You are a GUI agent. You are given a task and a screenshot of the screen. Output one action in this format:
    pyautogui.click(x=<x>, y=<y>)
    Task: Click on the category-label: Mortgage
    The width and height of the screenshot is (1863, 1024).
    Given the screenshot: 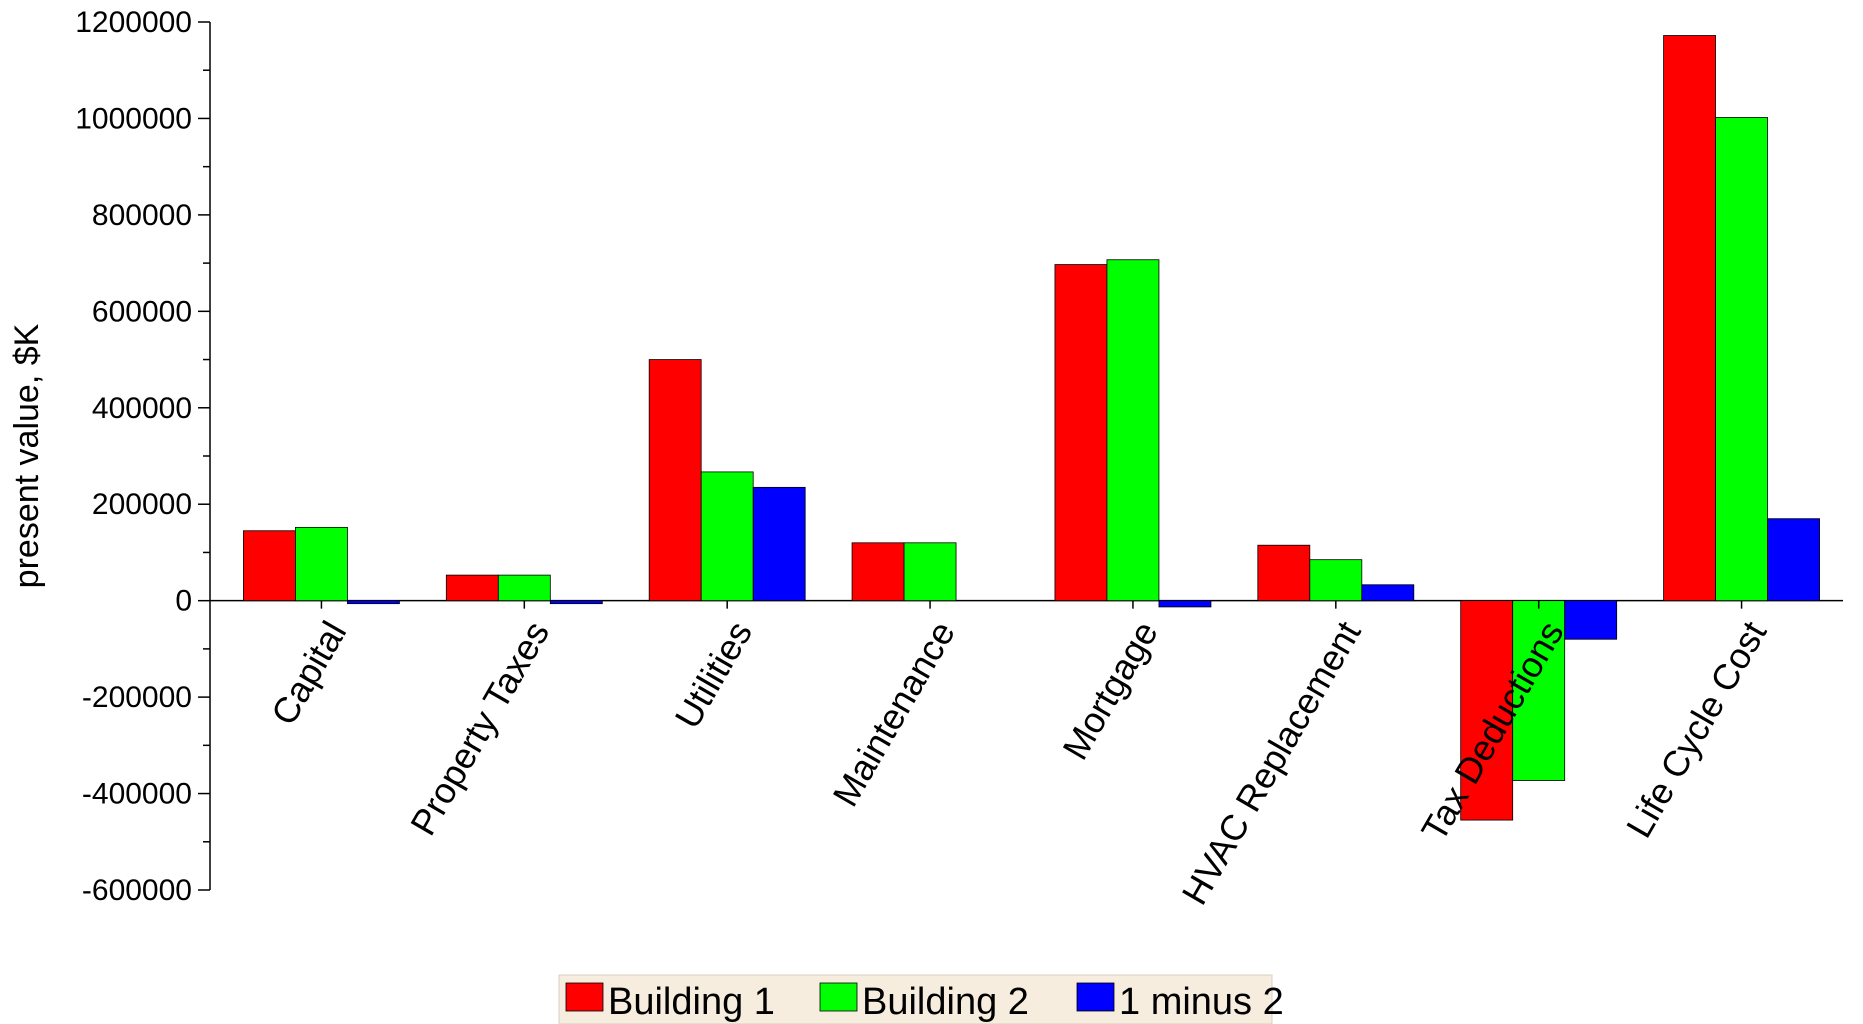 What is the action you would take?
    pyautogui.click(x=1110, y=690)
    